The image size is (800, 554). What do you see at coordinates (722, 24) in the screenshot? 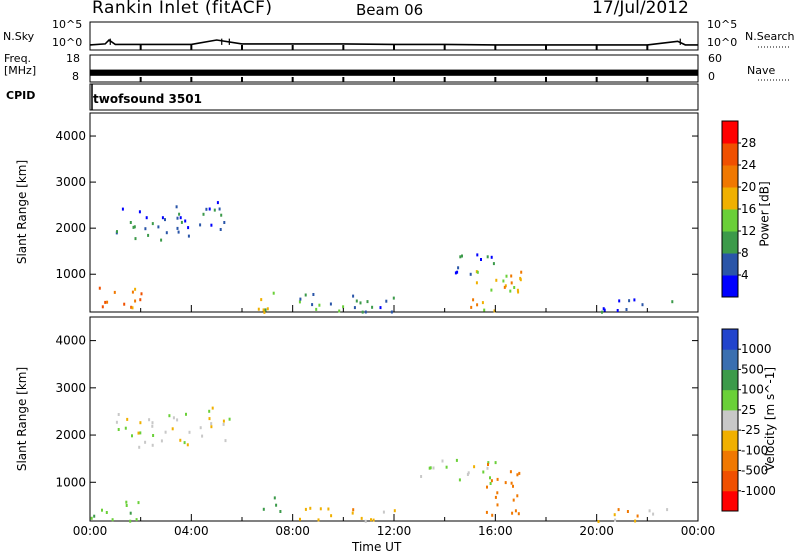
I see `nsearch-tick-top: 10^5` at bounding box center [722, 24].